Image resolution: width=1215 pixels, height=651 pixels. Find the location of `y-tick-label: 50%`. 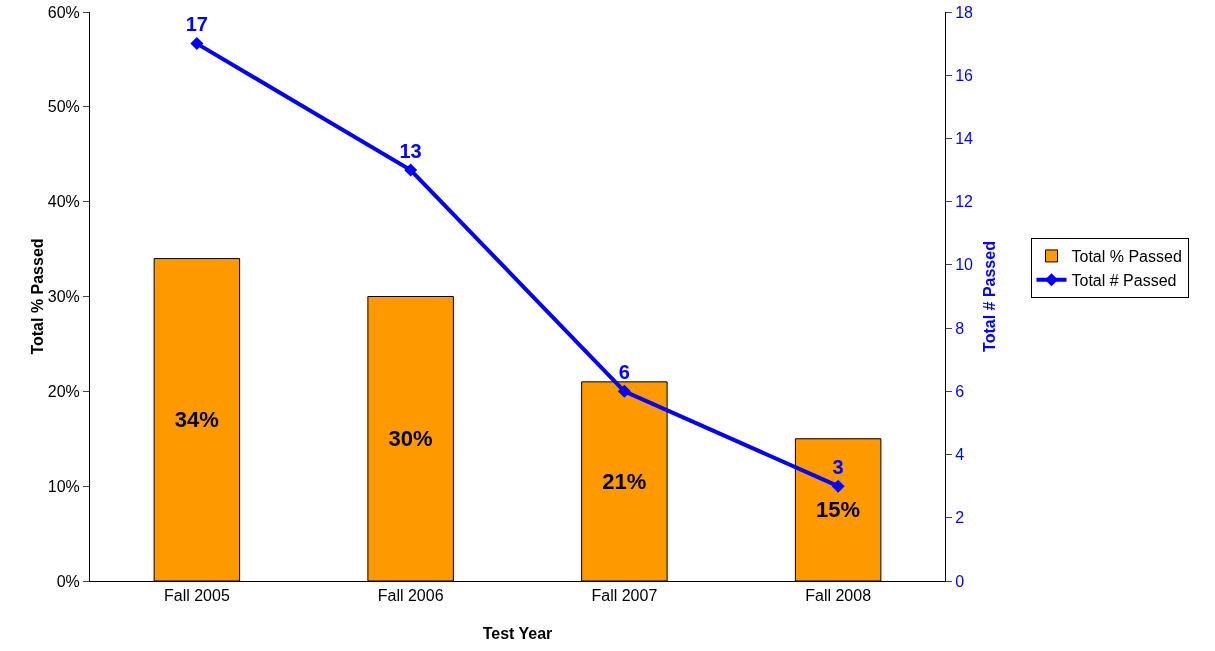

y-tick-label: 50% is located at coordinates (63, 107).